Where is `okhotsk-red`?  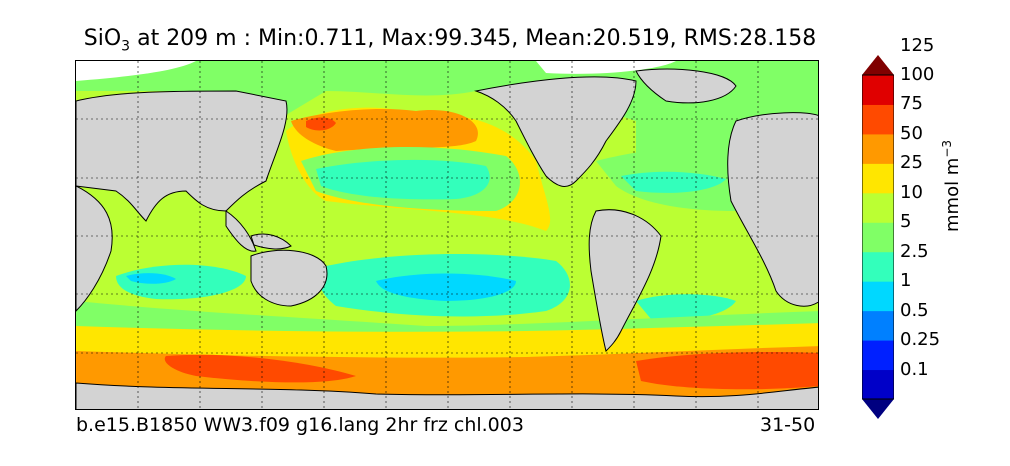
okhotsk-red is located at coordinates (321, 124).